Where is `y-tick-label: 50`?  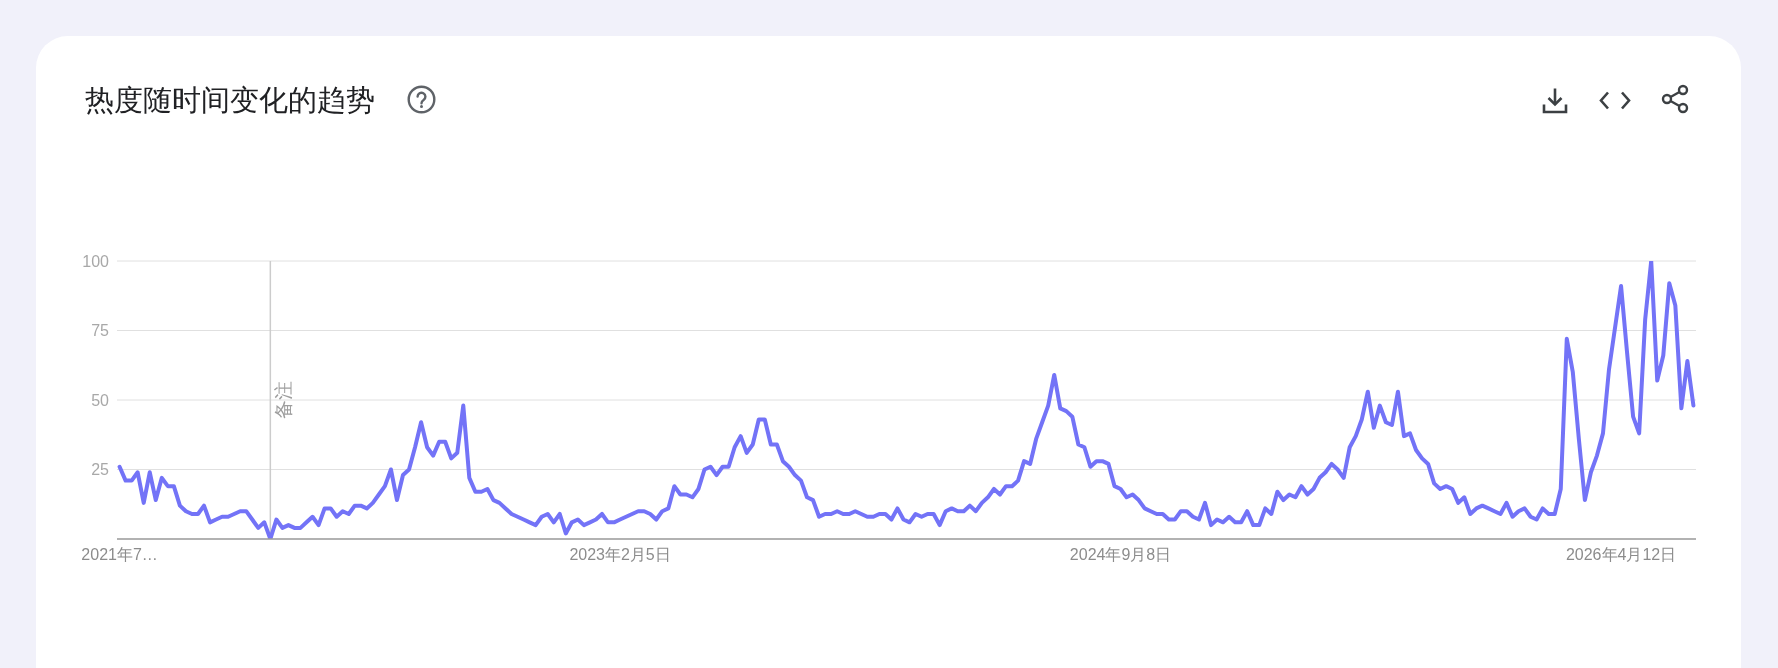
y-tick-label: 50 is located at coordinates (100, 400).